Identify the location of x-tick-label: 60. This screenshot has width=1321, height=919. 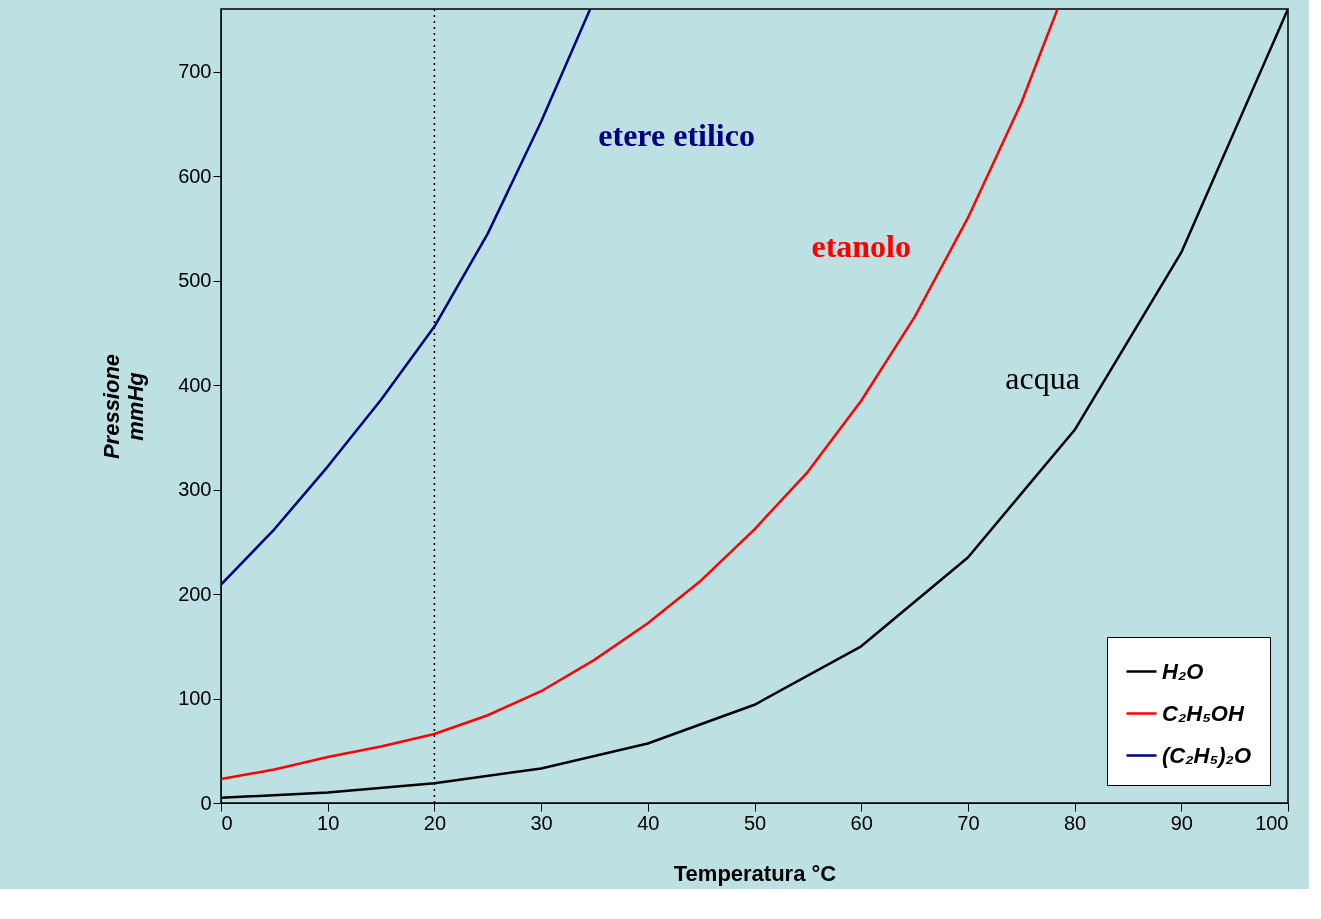
(861, 822).